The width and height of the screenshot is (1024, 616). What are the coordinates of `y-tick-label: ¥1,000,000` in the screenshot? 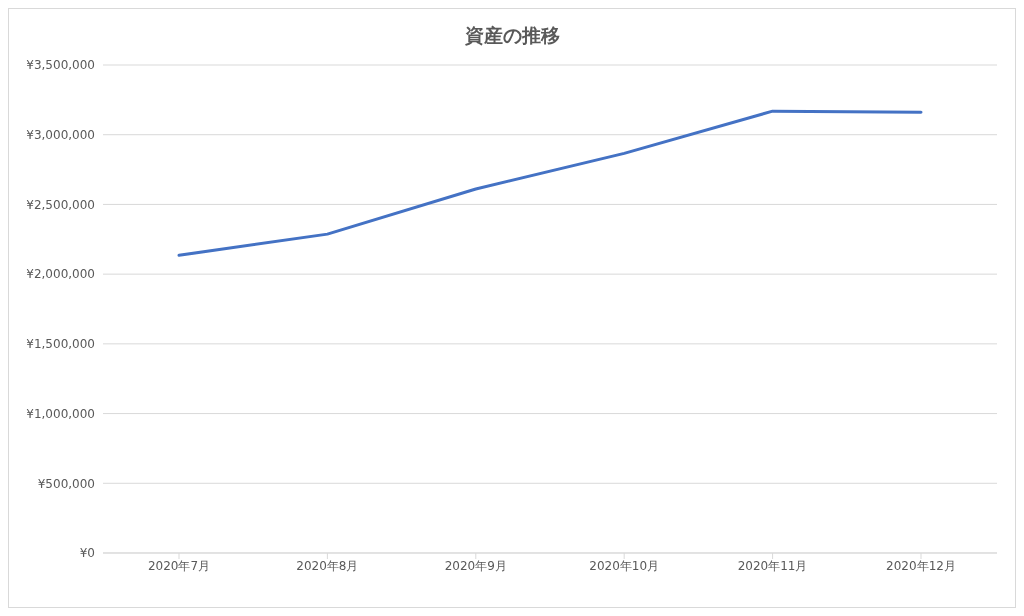 It's located at (60, 413).